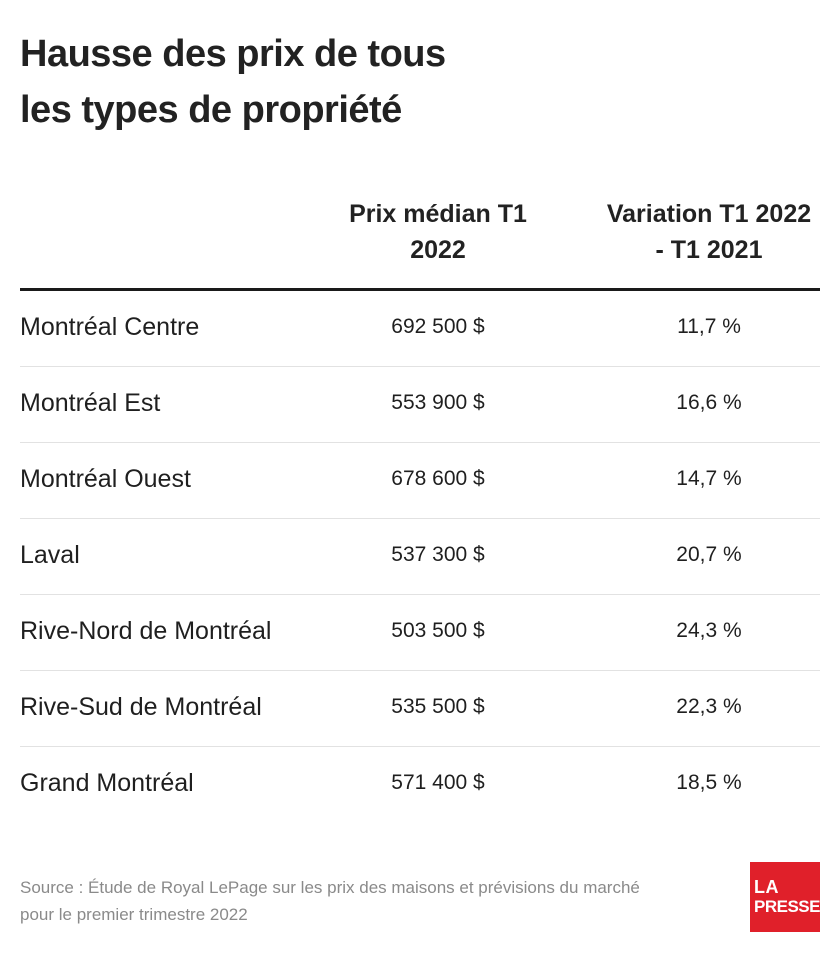 The image size is (840, 958). Describe the element at coordinates (766, 887) in the screenshot. I see `logo-line-1: LA` at that location.